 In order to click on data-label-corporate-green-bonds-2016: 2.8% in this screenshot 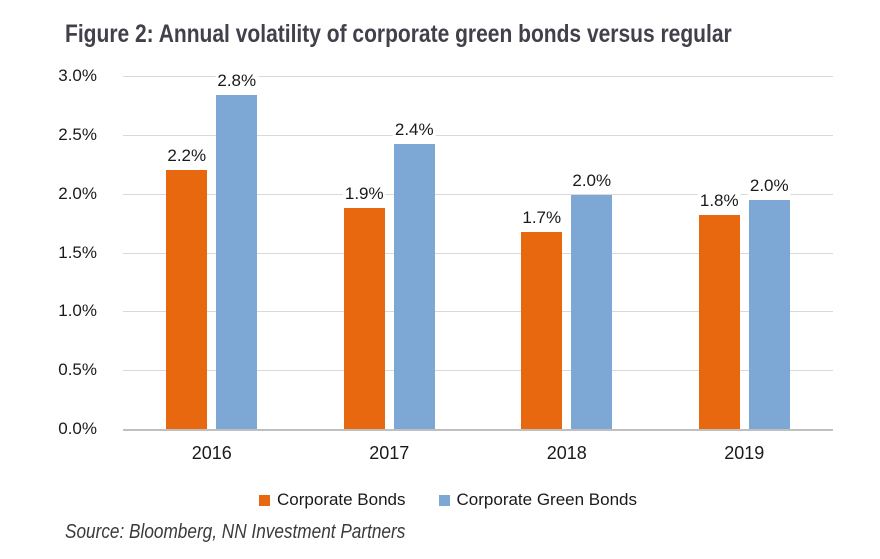, I will do `click(237, 81)`.